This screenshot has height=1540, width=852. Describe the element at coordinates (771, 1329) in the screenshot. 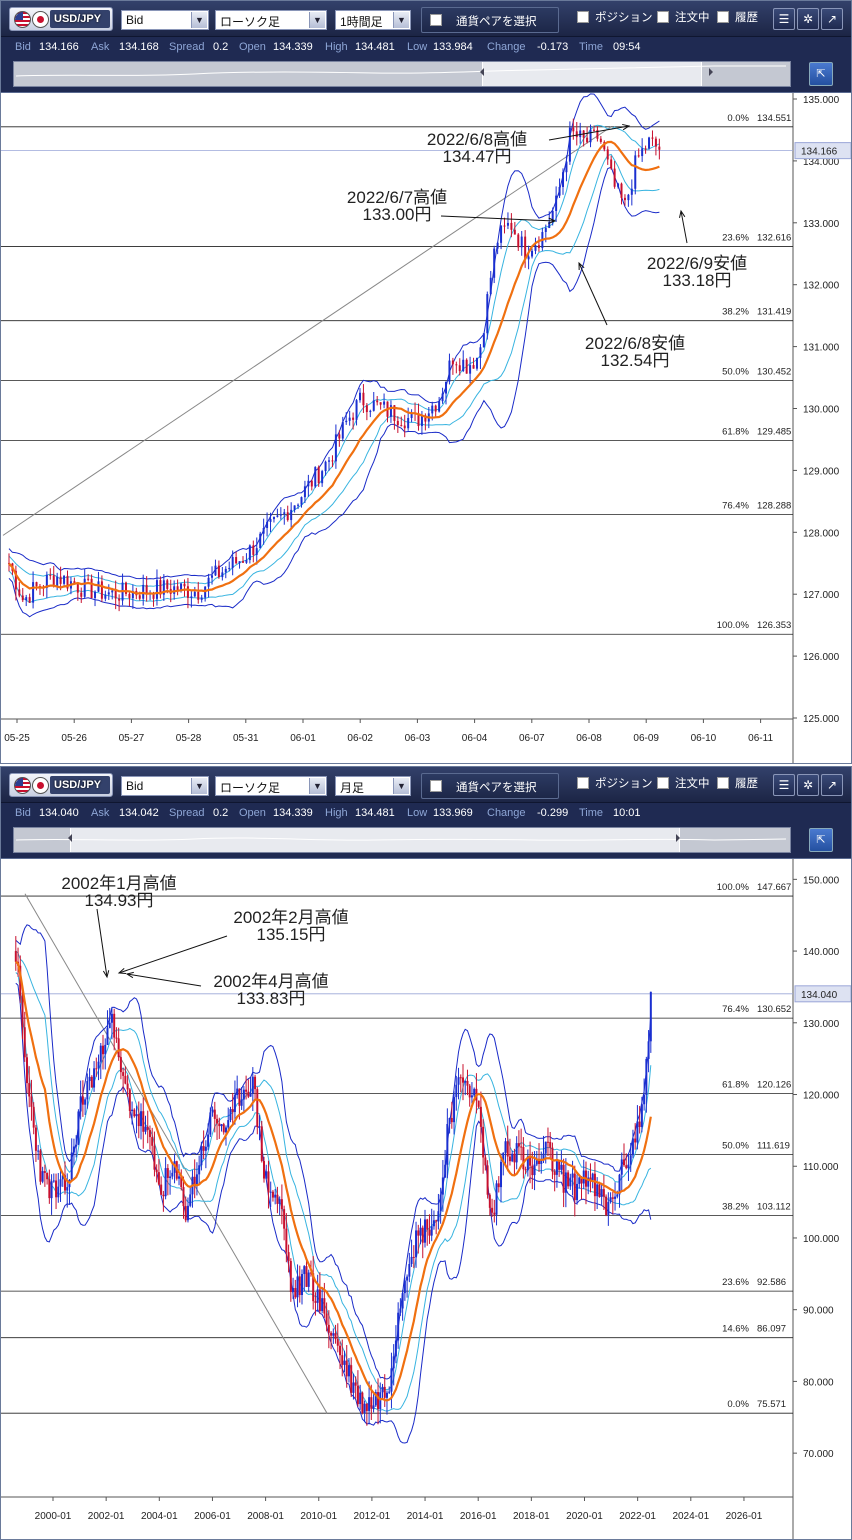

I see `fib-level-value: 86.097` at that location.